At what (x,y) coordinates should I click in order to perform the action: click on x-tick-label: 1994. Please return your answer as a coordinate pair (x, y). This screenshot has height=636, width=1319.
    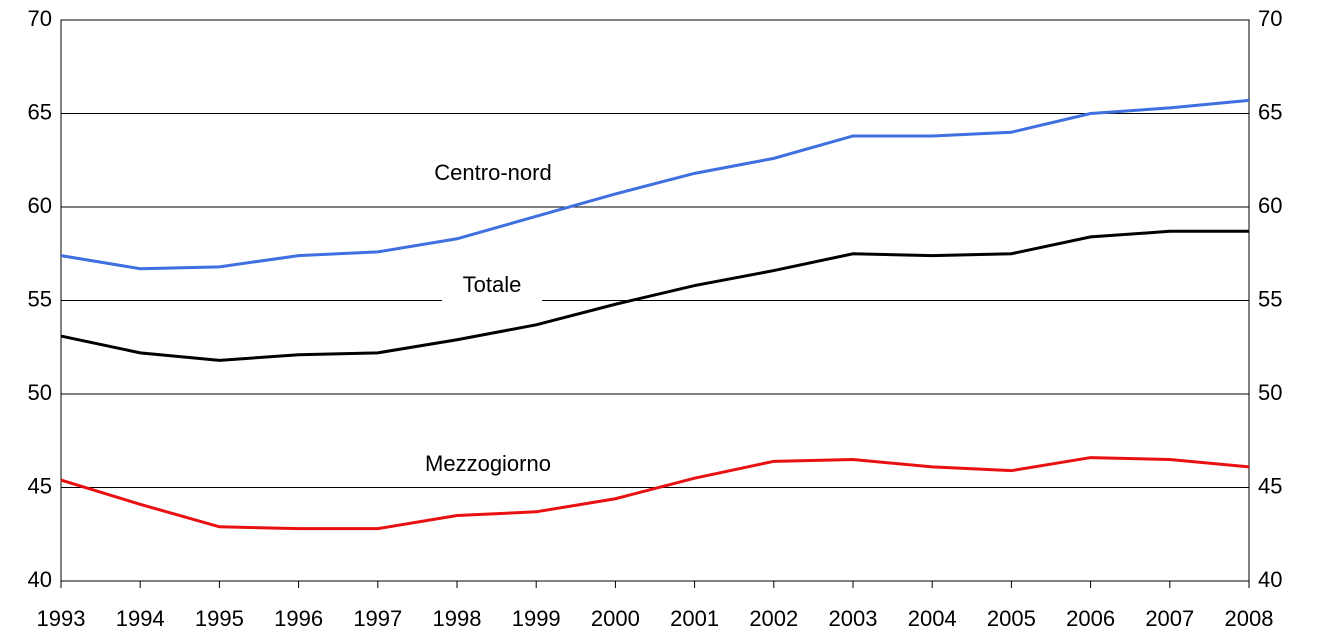
    Looking at the image, I should click on (140, 618).